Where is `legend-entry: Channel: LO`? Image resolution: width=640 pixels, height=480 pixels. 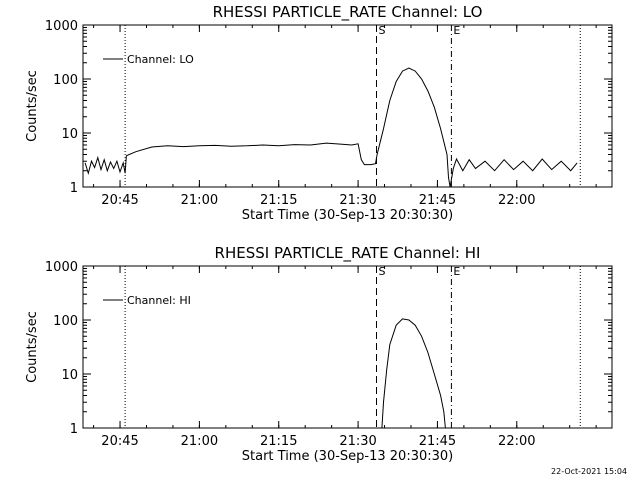 legend-entry: Channel: LO is located at coordinates (160, 59).